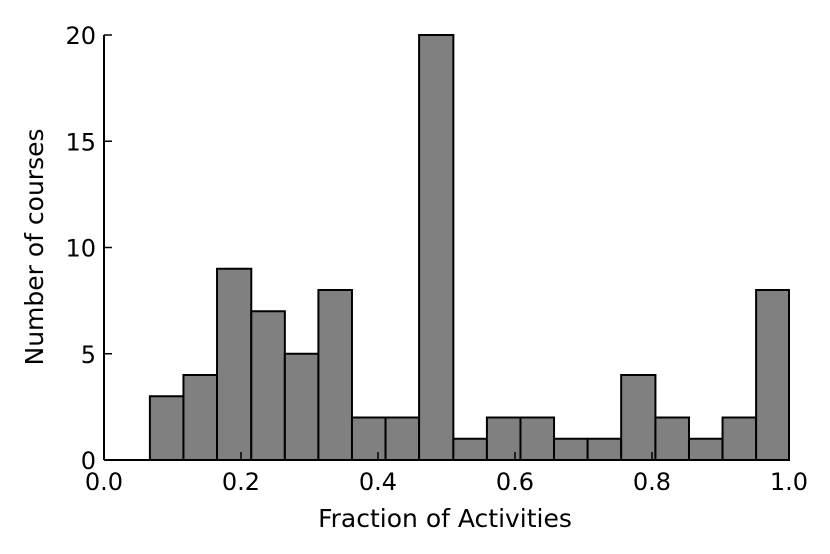  I want to click on y-tick-label: 0, so click(88, 461).